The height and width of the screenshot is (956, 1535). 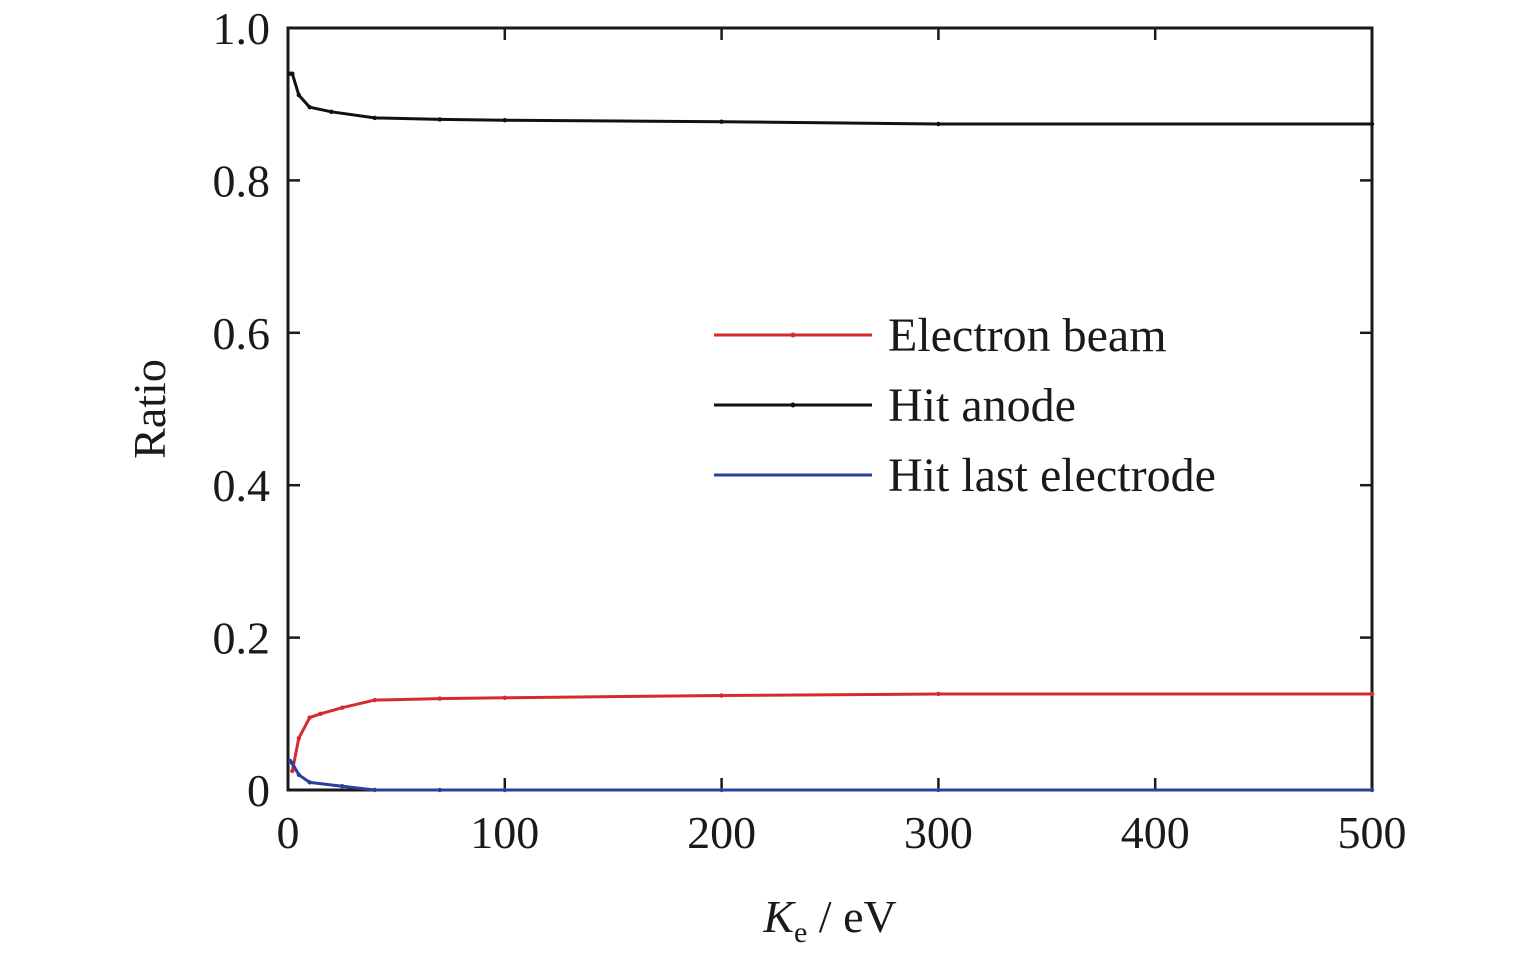 What do you see at coordinates (779, 916) in the screenshot?
I see `x-axis-title-symbol: K` at bounding box center [779, 916].